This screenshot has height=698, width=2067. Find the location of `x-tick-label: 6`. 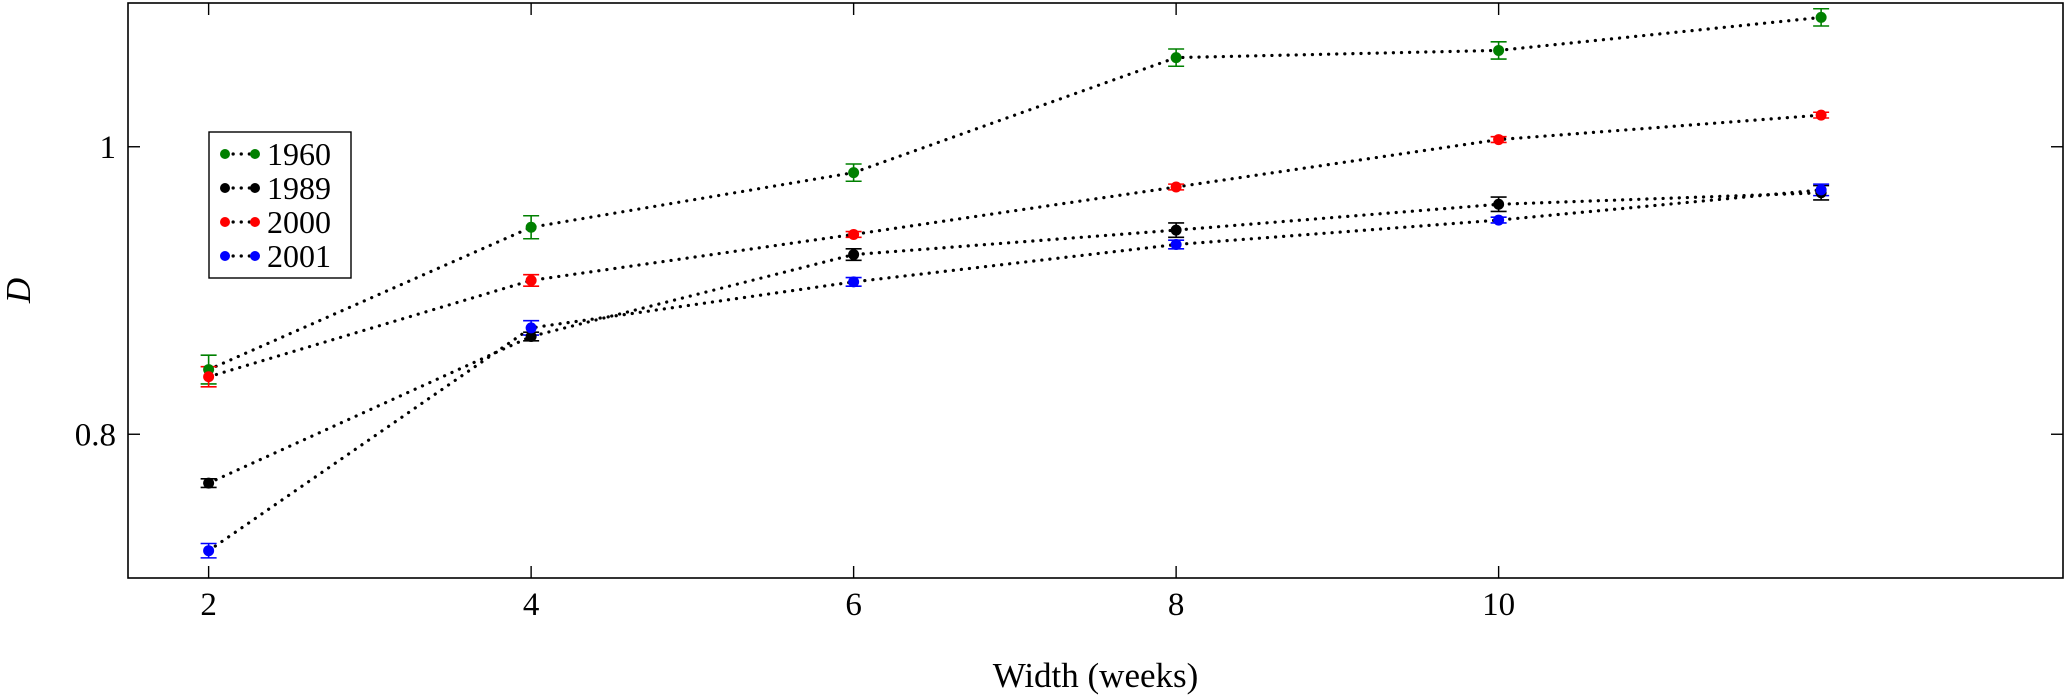

x-tick-label: 6 is located at coordinates (853, 605).